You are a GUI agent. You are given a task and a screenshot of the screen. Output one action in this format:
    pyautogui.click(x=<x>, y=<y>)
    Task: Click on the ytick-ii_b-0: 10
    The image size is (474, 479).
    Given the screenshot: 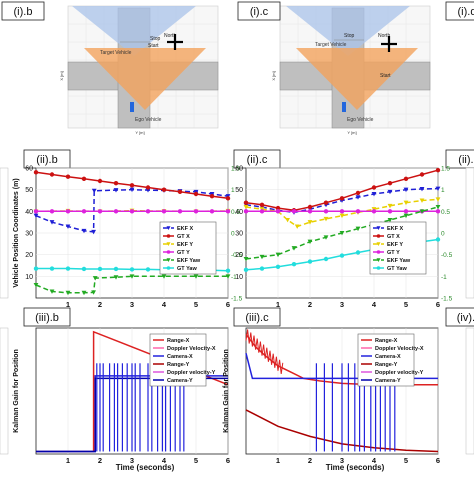 What is the action you would take?
    pyautogui.click(x=29, y=277)
    